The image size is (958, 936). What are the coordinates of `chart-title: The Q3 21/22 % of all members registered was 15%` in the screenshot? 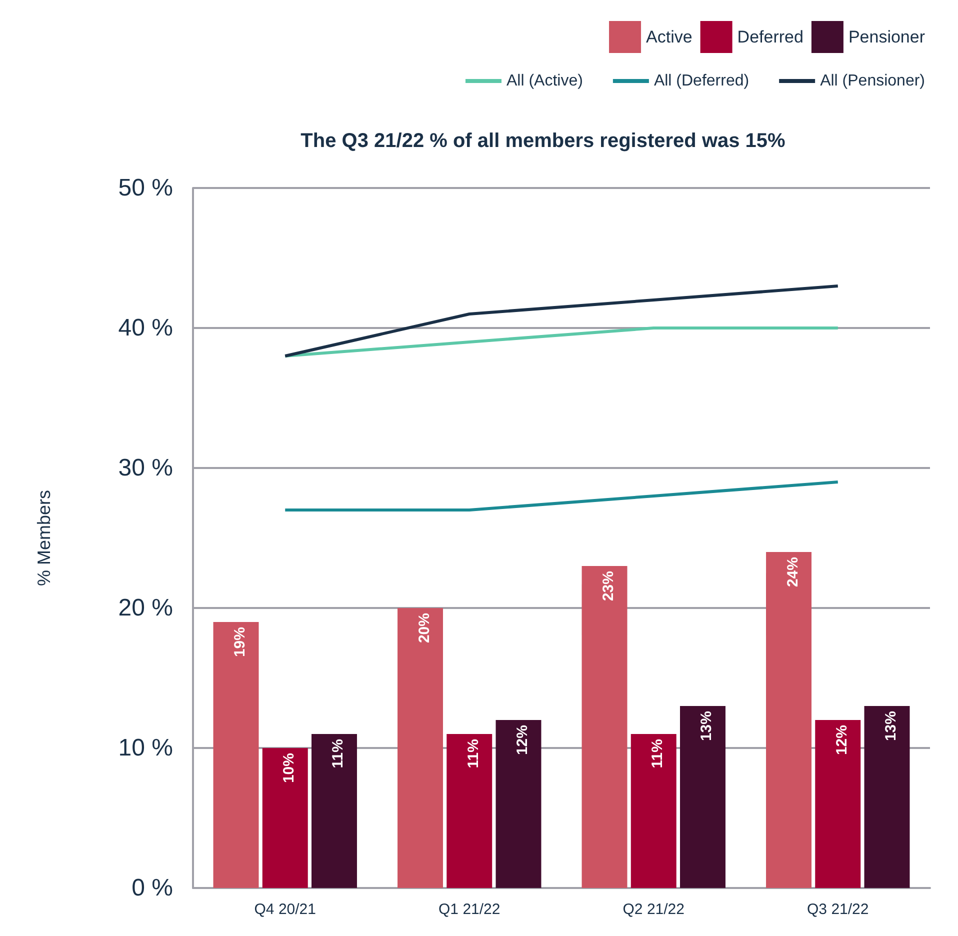 It's located at (543, 141).